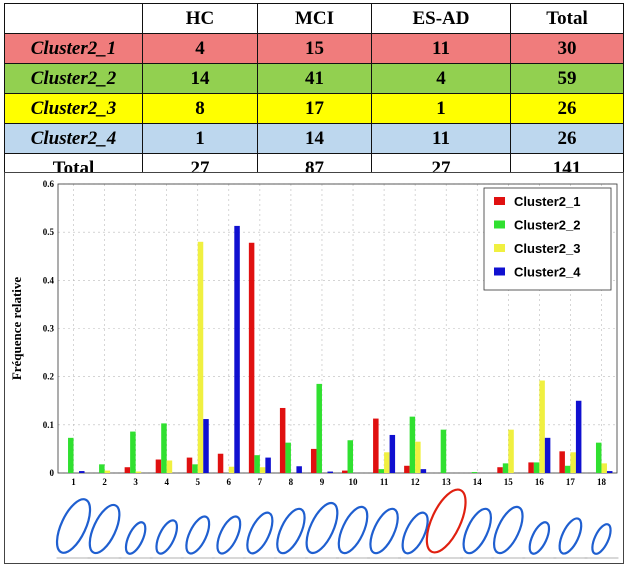 This screenshot has height=566, width=628. I want to click on table-cell: 11, so click(441, 138).